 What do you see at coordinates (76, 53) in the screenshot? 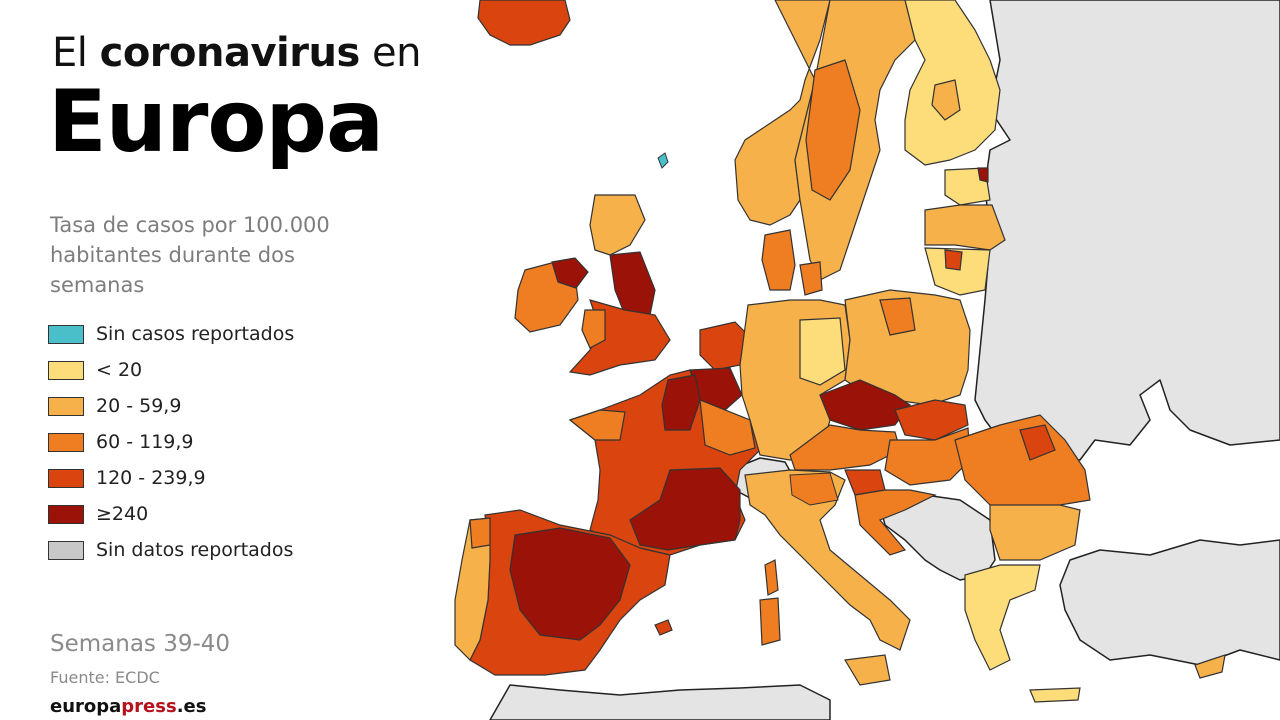
I see `title-prefix: El` at bounding box center [76, 53].